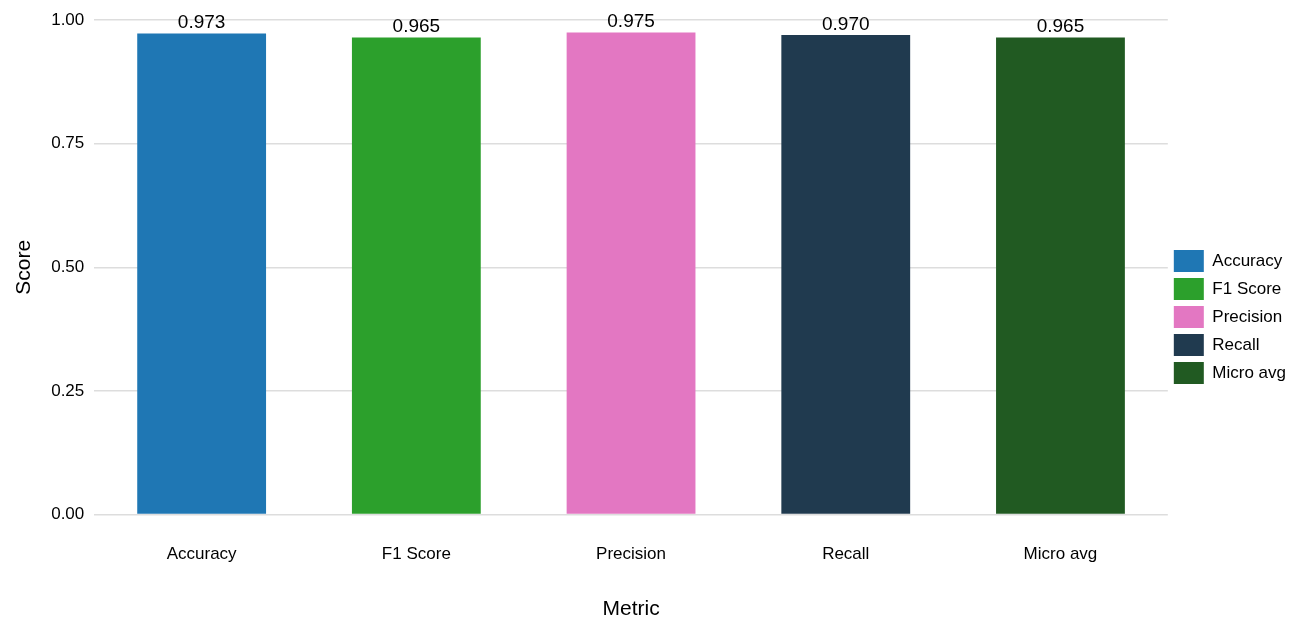  What do you see at coordinates (631, 21) in the screenshot?
I see `data-label: 0.975` at bounding box center [631, 21].